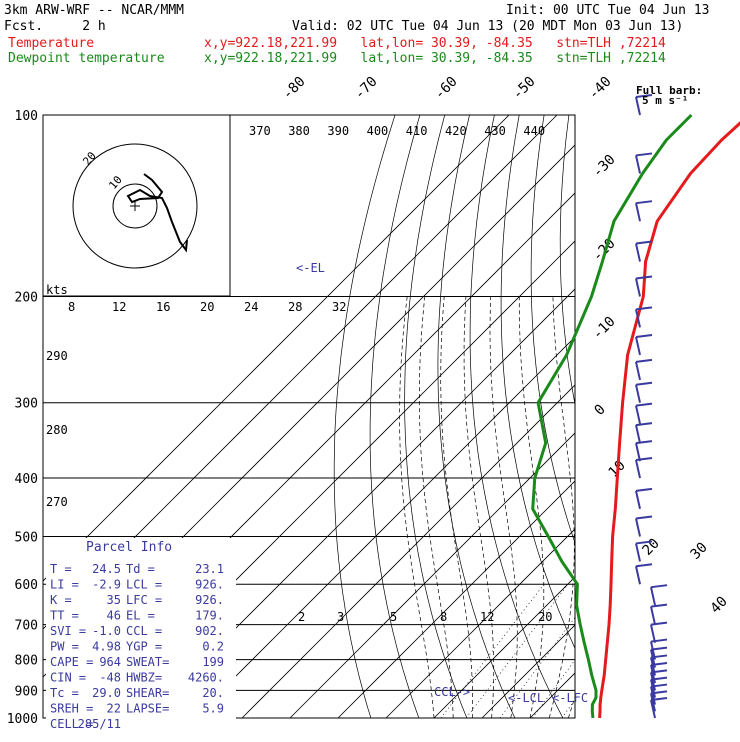 This screenshot has width=740, height=742. I want to click on theta-e-label: 380, so click(299, 131).